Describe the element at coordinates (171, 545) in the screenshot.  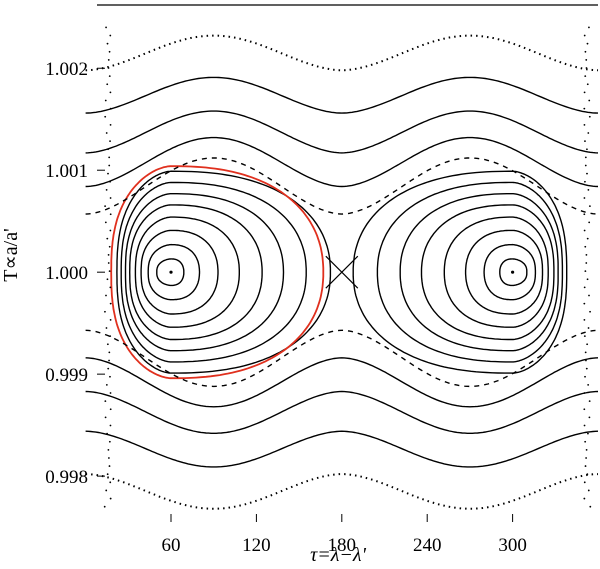
I see `x-tick-label: 60` at that location.